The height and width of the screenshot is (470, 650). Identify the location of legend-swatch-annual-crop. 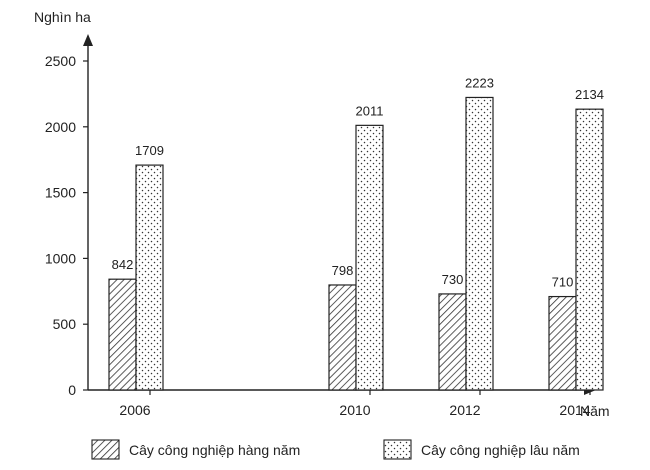
(105, 449).